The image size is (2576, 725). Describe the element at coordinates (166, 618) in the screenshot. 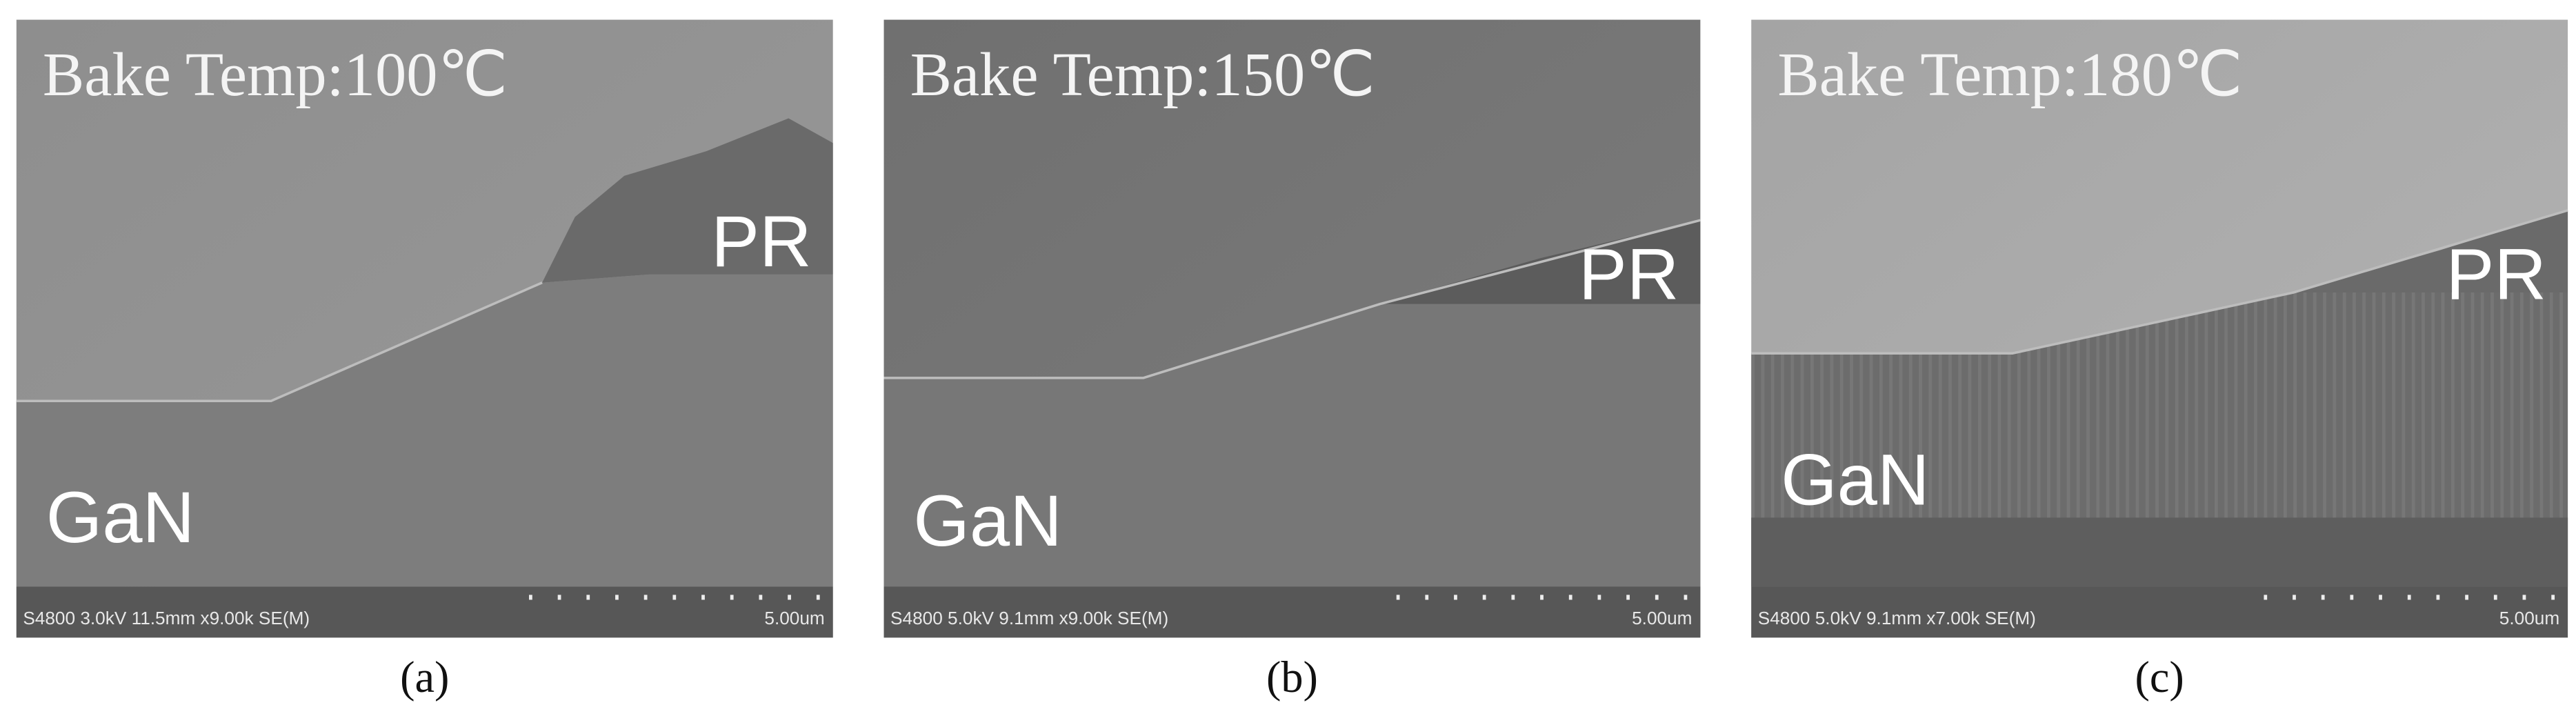

I see `sem-info: S4800 3.0kV 11.5mm x9.00k SE(M)` at that location.